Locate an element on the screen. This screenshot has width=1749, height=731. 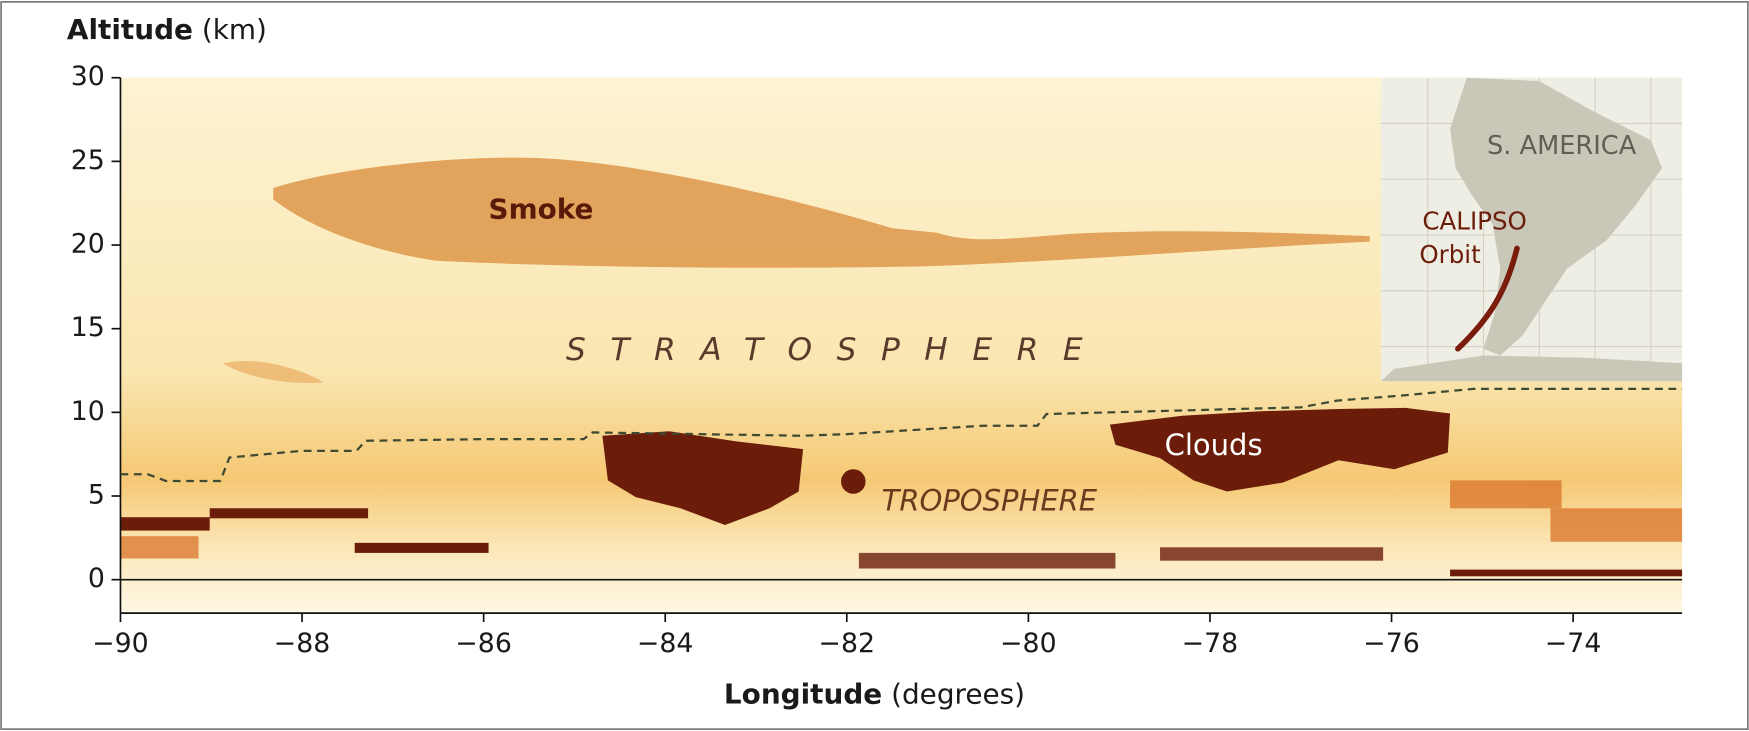
y-axis-title: Altitude (km) is located at coordinates (167, 29).